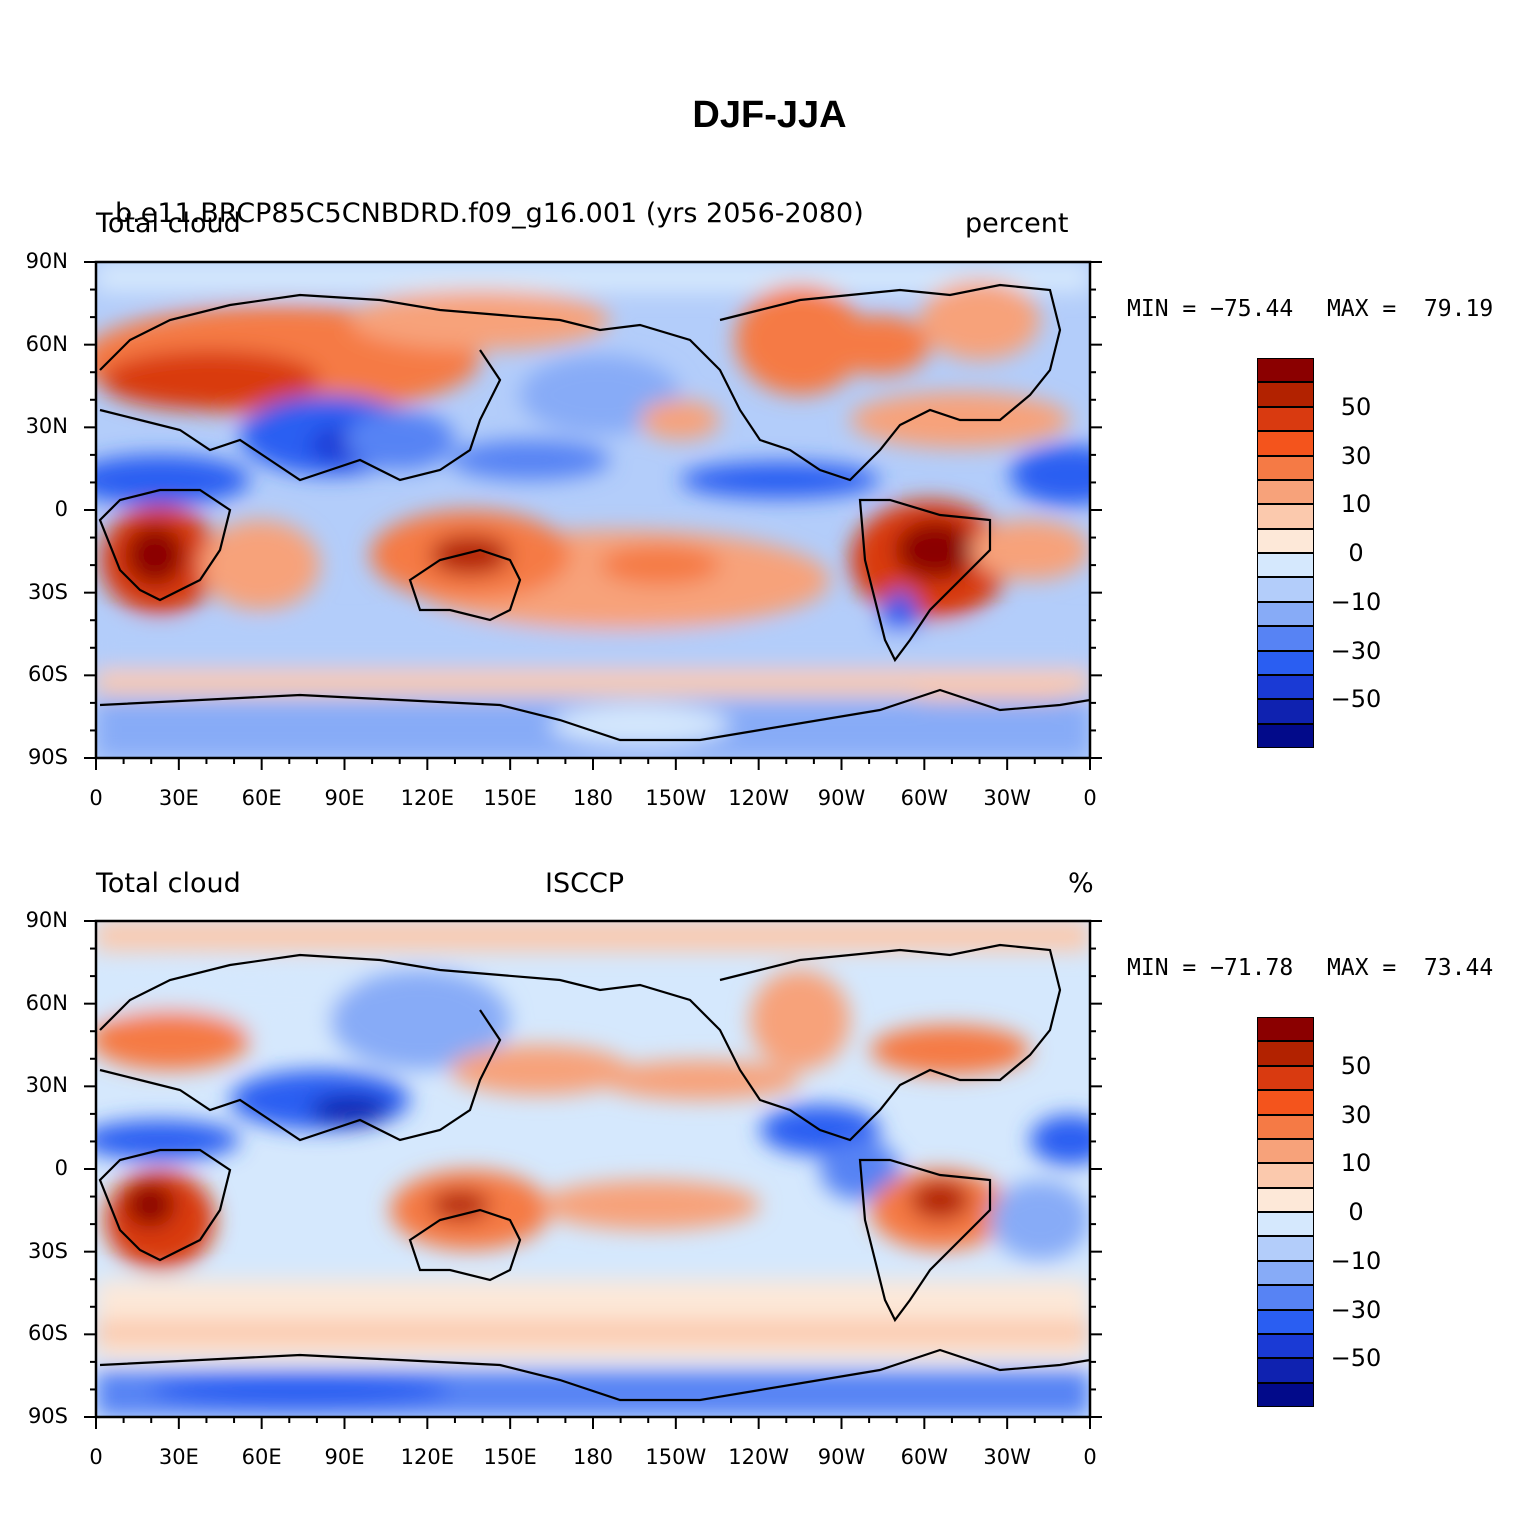  What do you see at coordinates (344, 1457) in the screenshot?
I see `lon-label: 90E` at bounding box center [344, 1457].